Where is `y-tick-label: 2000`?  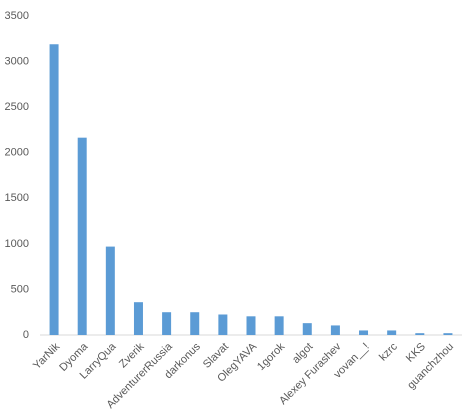
y-tick-label: 2000 is located at coordinates (17, 153).